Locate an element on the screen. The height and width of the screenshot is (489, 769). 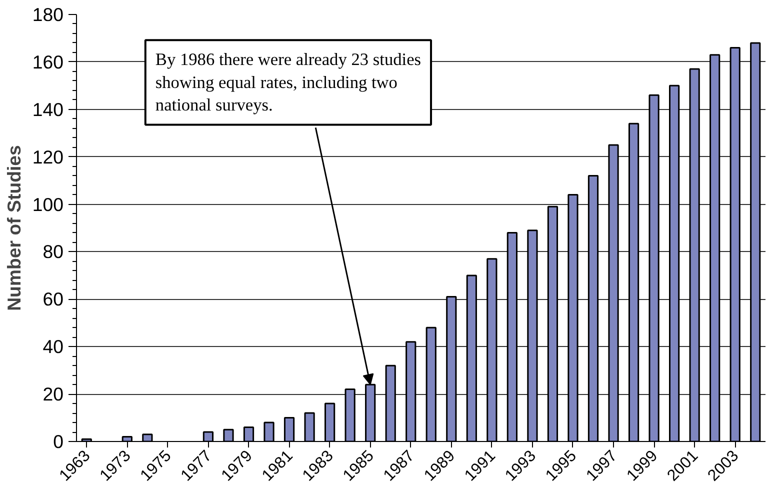
y-tick-label: 40 is located at coordinates (53, 347).